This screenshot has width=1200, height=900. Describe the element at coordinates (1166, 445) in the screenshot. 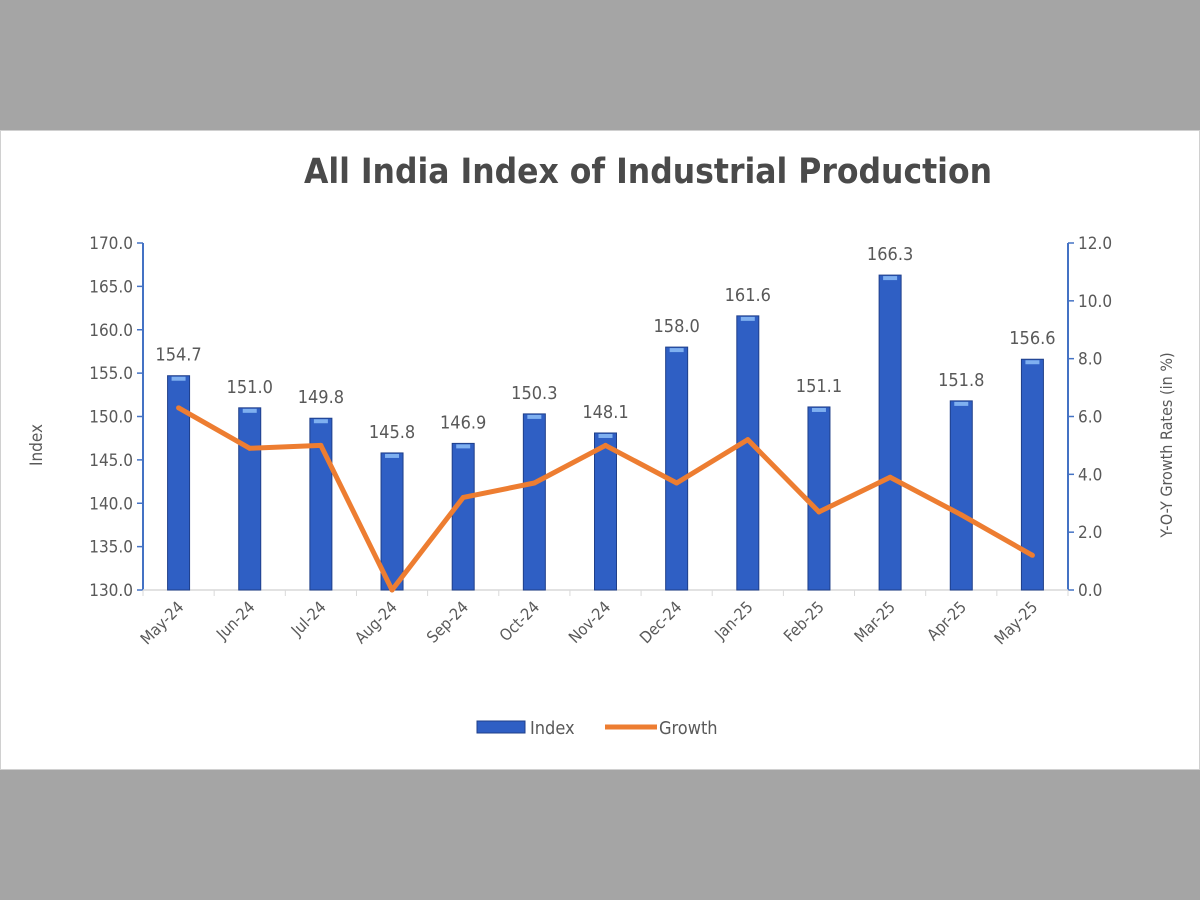

I see `y2-axis-label: Y-O-Y Growth Rates (in %)` at that location.